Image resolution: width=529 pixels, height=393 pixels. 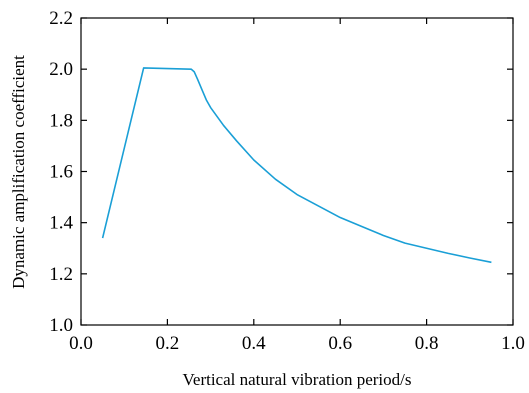 I want to click on y-tick-label: 1.2, so click(x=61, y=274).